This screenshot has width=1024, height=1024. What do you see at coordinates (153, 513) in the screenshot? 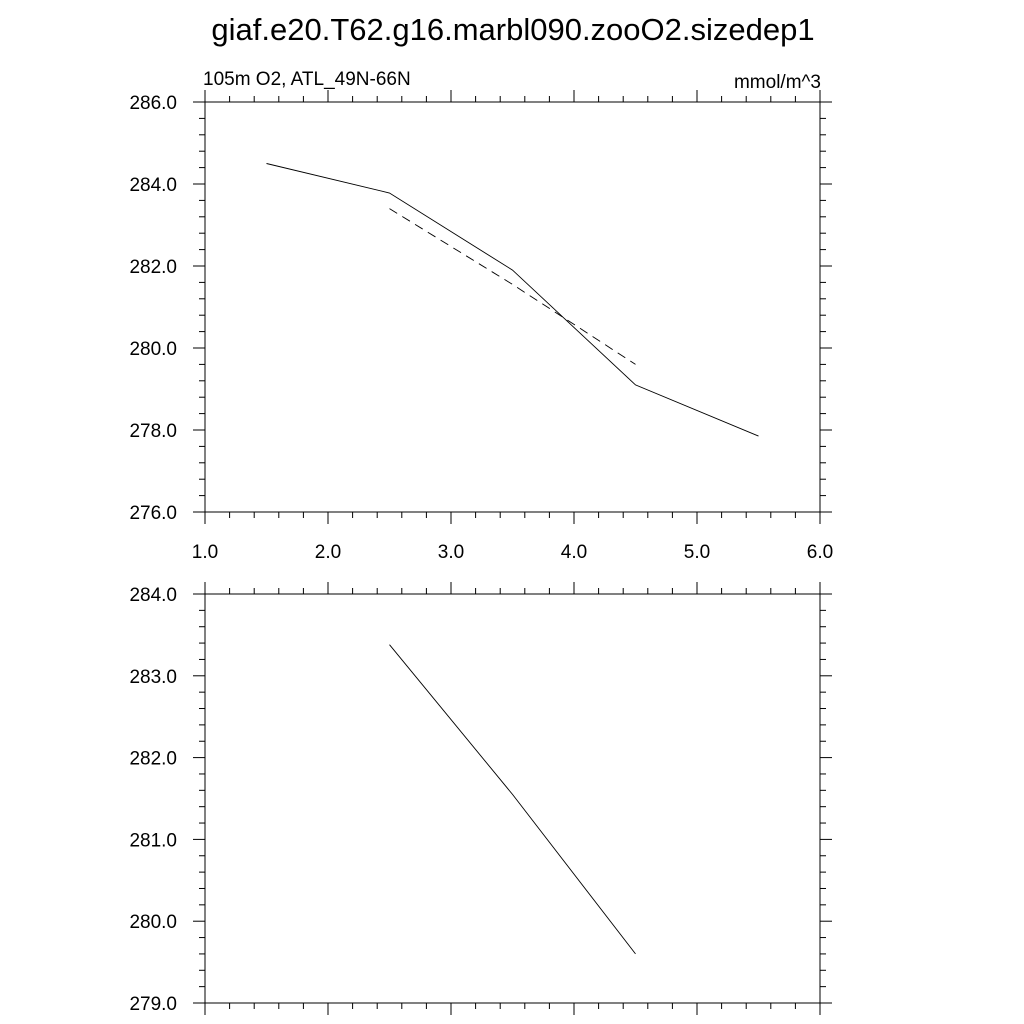
I see `y-tick-label: 276.0` at bounding box center [153, 513].